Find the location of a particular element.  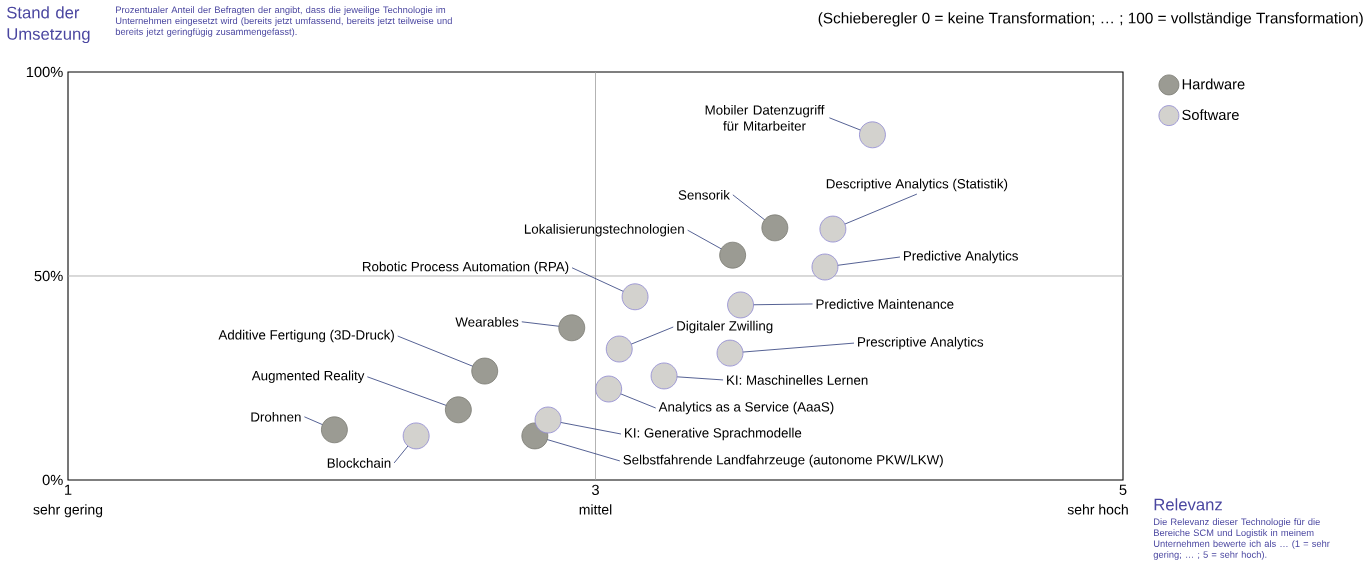

annotation: Wearables is located at coordinates (487, 321).